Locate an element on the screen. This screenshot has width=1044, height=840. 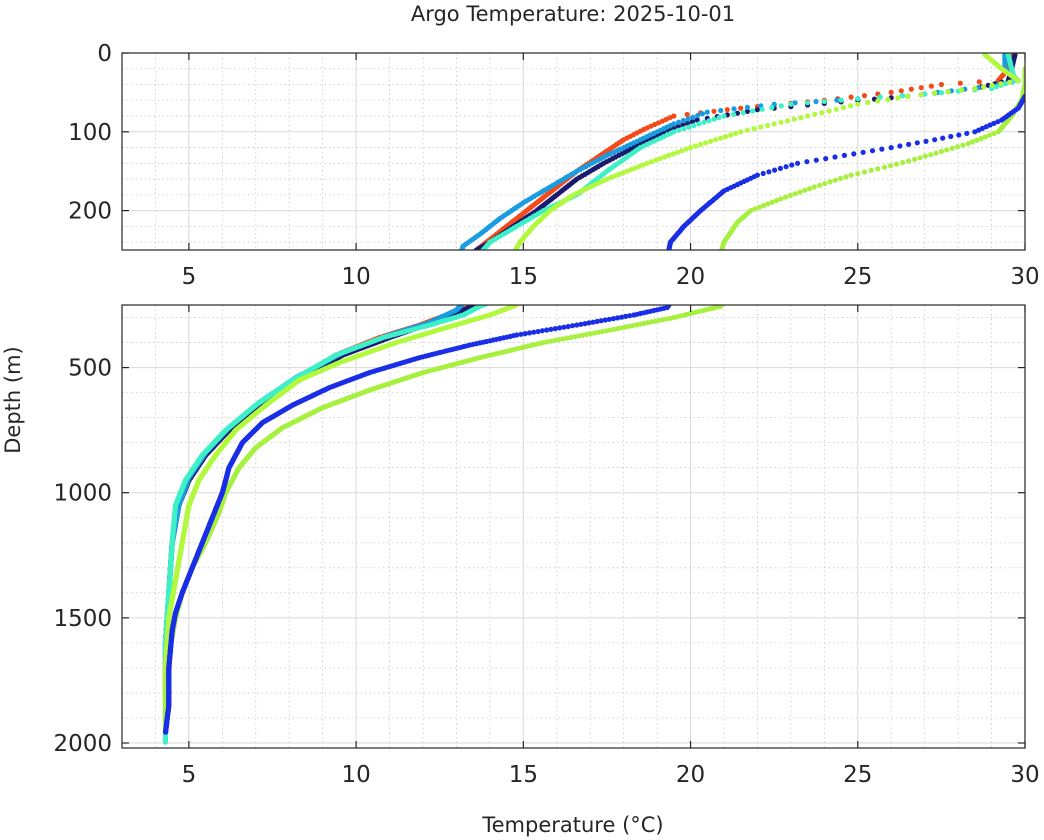
y-axis-label: Depth (m) is located at coordinates (13, 399).